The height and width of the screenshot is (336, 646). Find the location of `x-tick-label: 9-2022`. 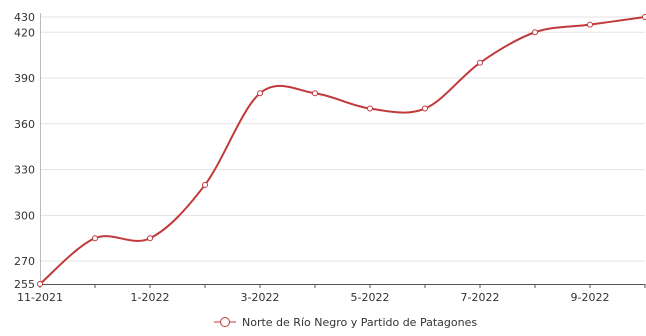

x-tick-label: 9-2022 is located at coordinates (590, 297).